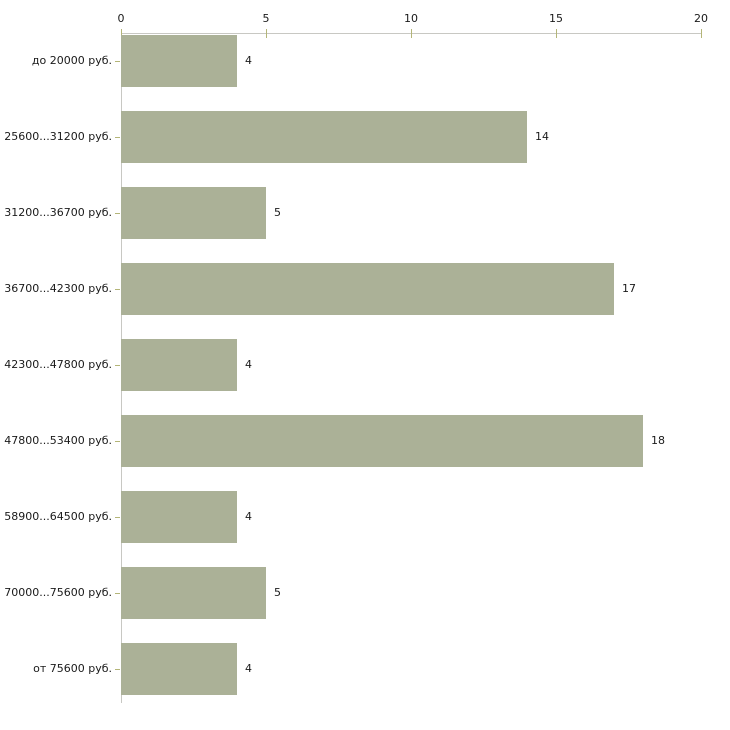  What do you see at coordinates (542, 136) in the screenshot?
I see `value-label: 14` at bounding box center [542, 136].